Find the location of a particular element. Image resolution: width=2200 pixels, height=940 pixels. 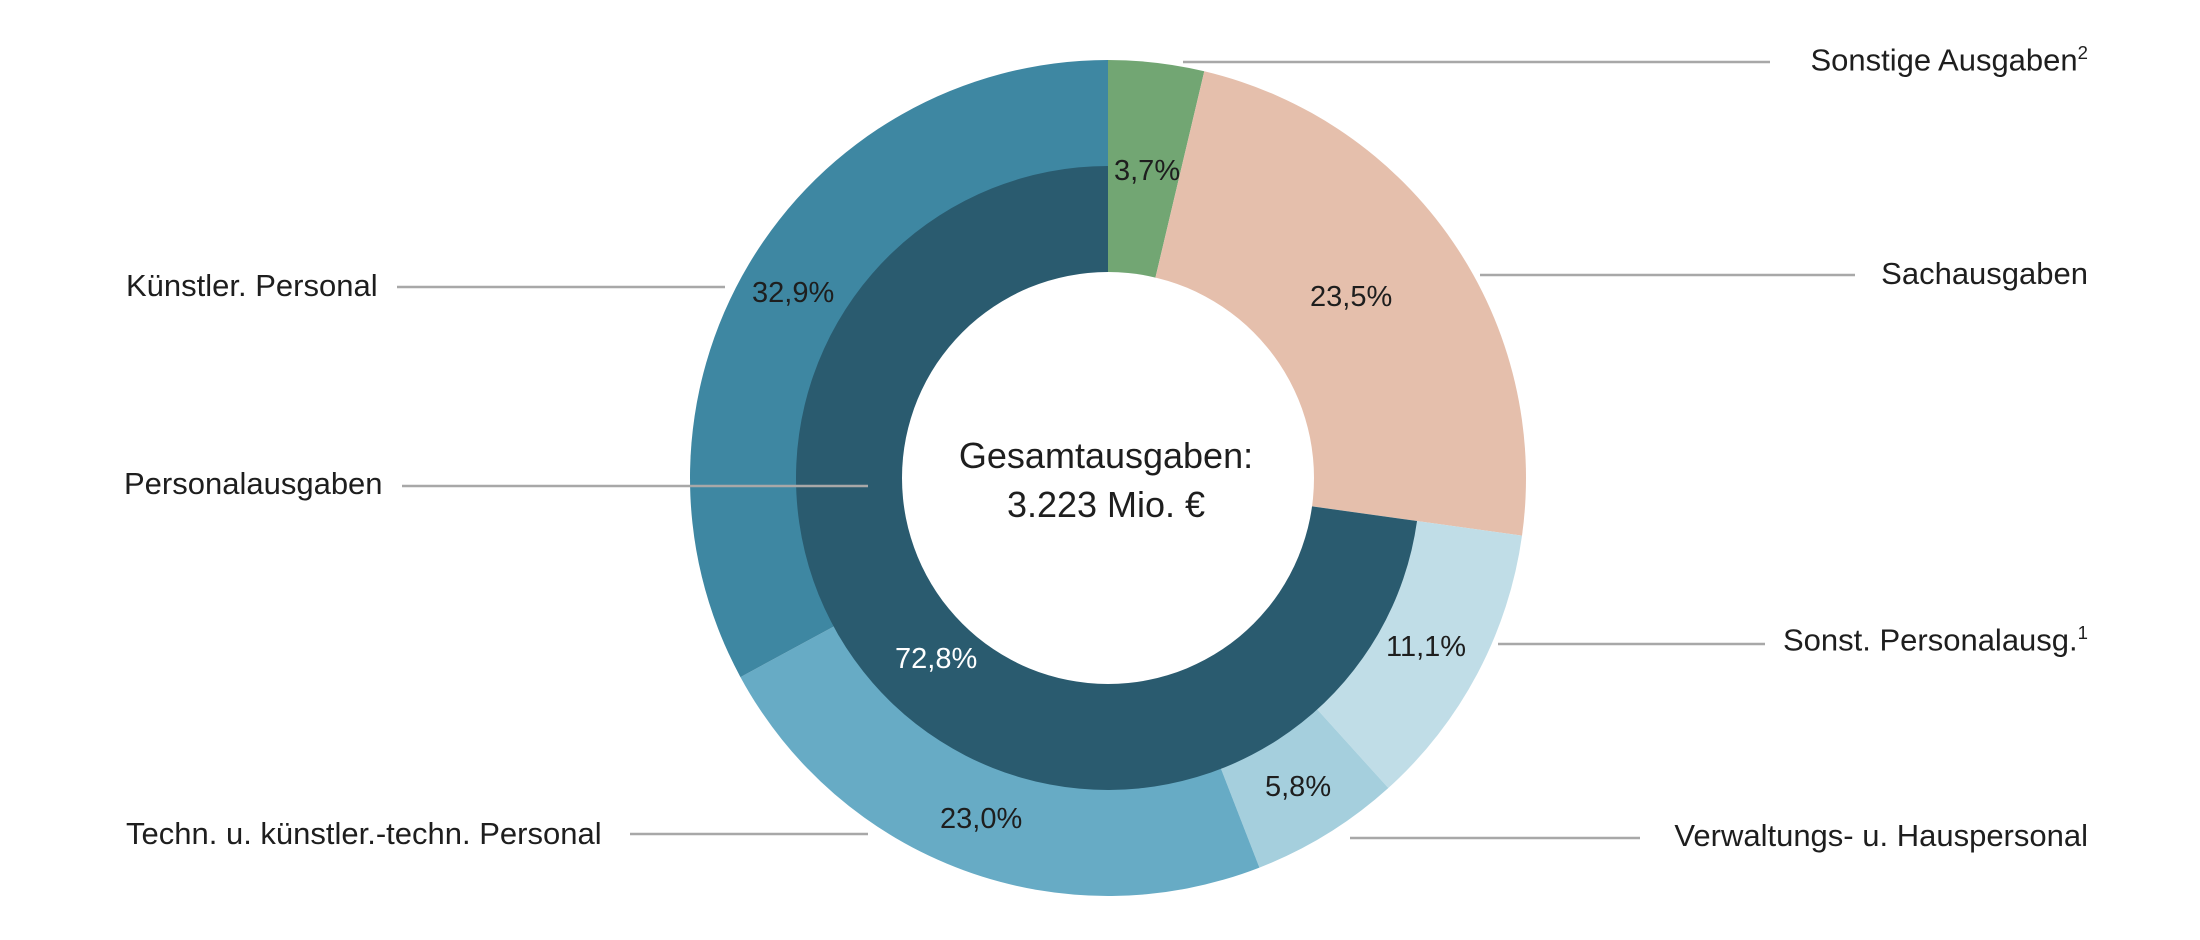

value-label-sonst-personalausg: 11,1% is located at coordinates (1426, 647).